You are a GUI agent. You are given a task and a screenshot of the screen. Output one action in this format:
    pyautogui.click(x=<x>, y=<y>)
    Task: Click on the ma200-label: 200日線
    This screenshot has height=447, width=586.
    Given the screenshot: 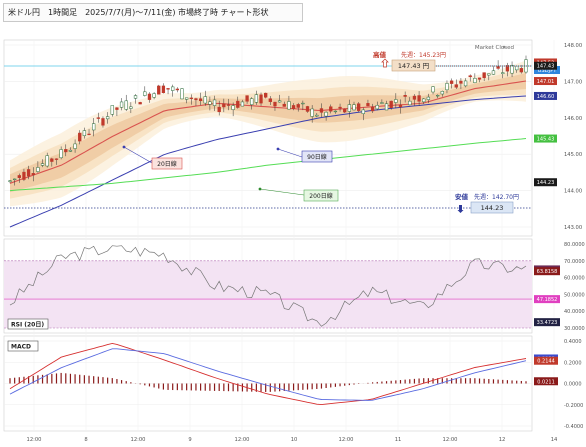 What is the action you would take?
    pyautogui.click(x=320, y=196)
    